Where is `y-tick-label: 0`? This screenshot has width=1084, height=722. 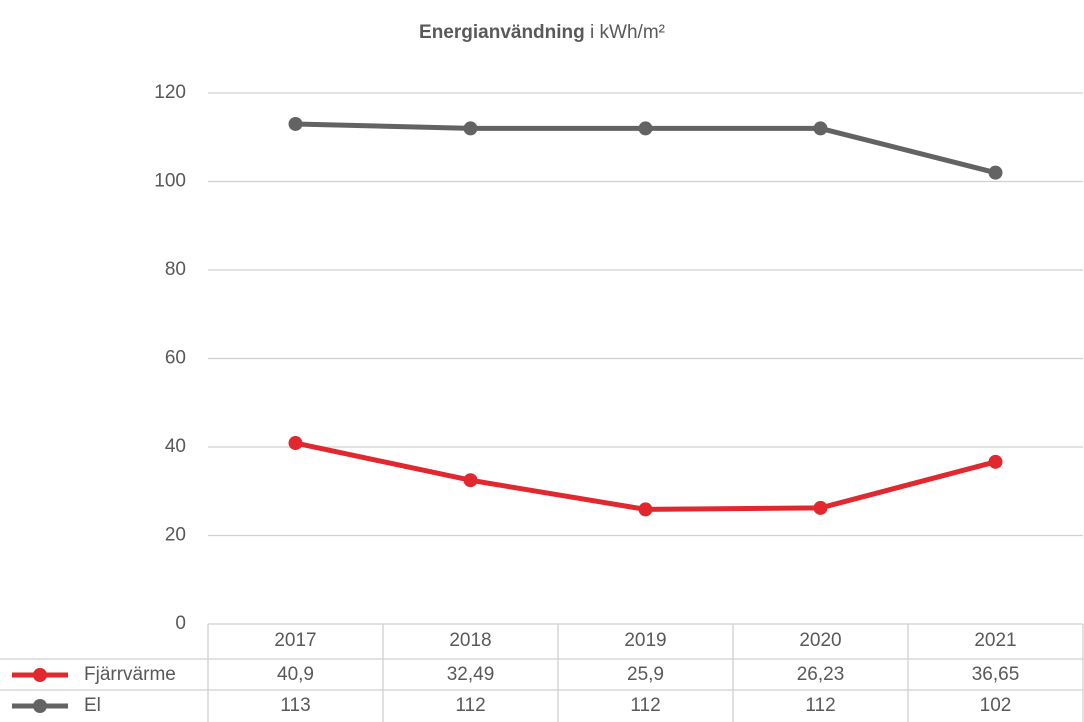
y-tick-label: 0 is located at coordinates (180, 623).